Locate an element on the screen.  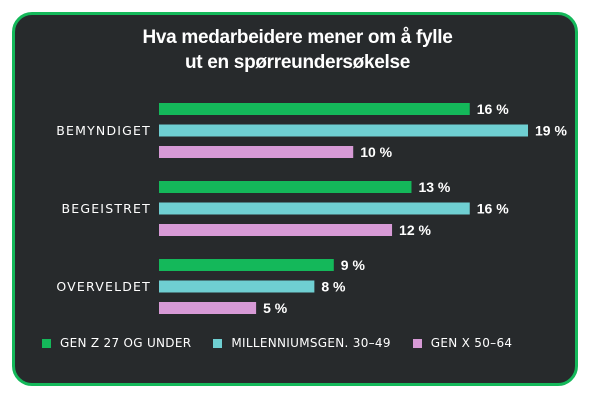
chart-title-line-1: Hva medarbeidere mener om å fylle is located at coordinates (297, 37).